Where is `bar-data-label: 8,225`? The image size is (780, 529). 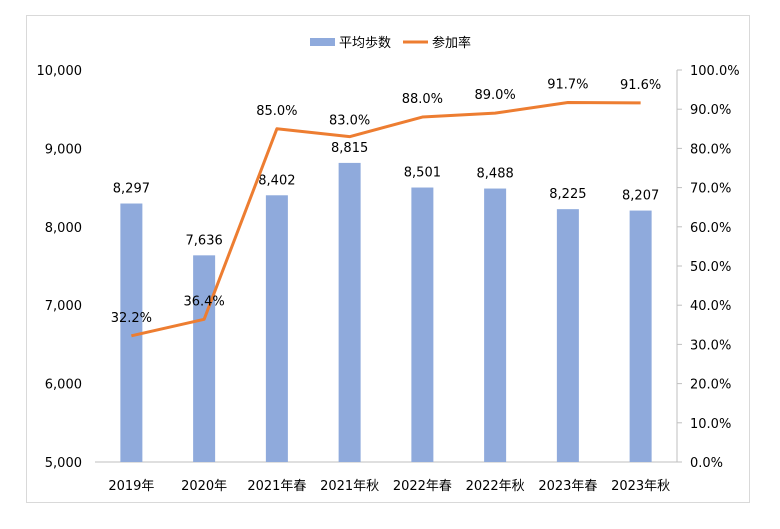 bar-data-label: 8,225 is located at coordinates (567, 194).